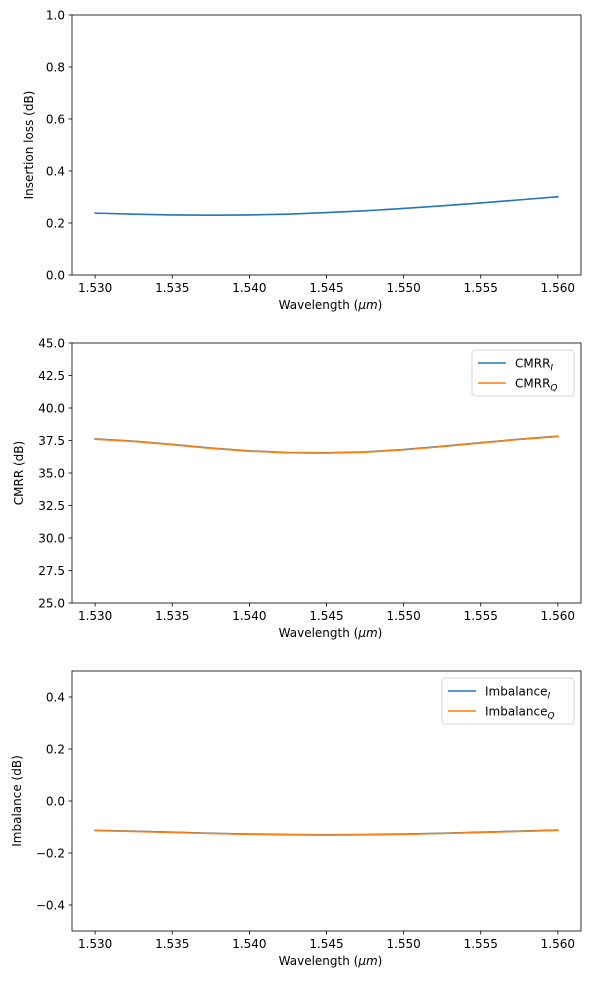 The width and height of the screenshot is (589, 989). What do you see at coordinates (51, 408) in the screenshot?
I see `y-tick-label: 40.0` at bounding box center [51, 408].